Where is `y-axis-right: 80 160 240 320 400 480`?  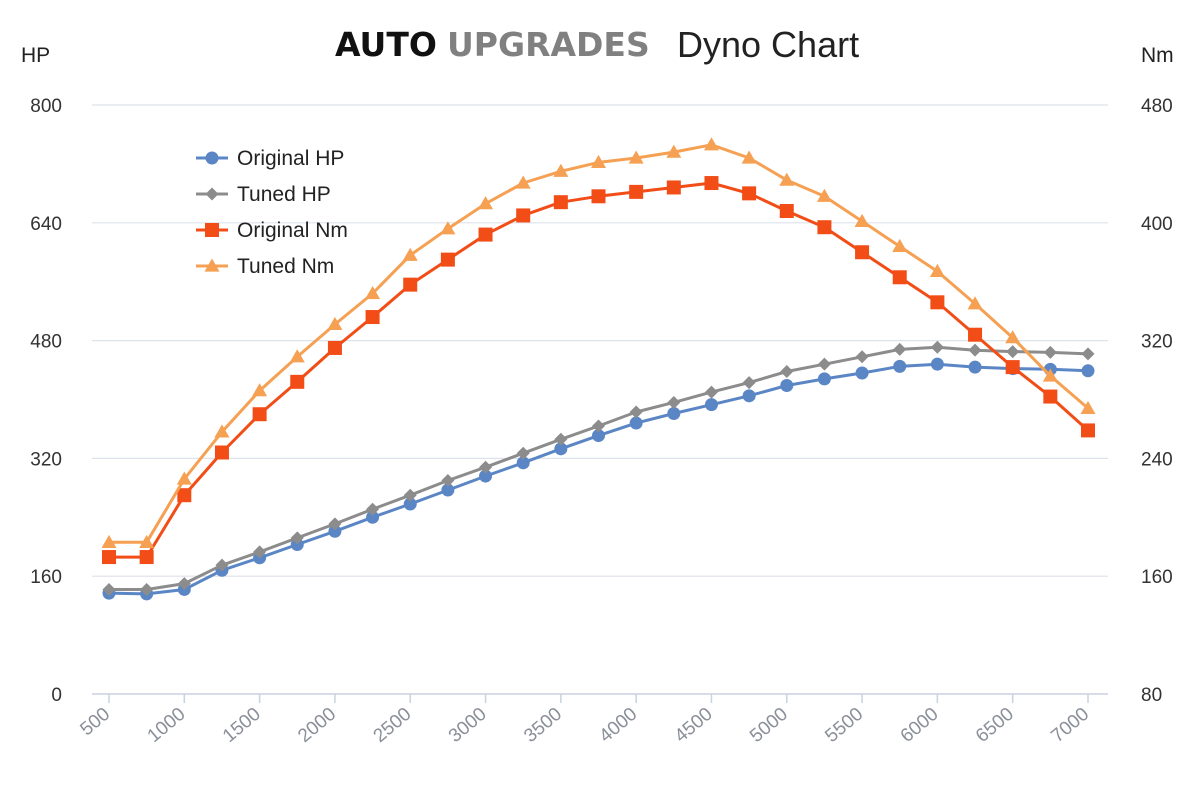 y-axis-right: 80 160 240 320 400 480 is located at coordinates (1157, 401).